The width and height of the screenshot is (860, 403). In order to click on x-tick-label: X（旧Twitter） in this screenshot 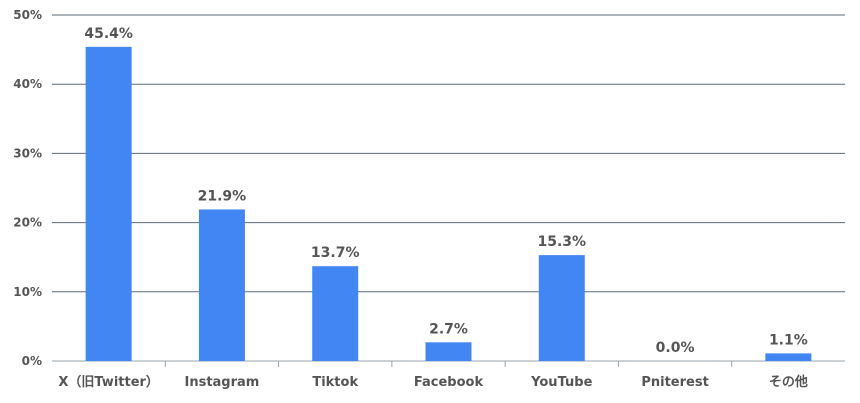, I will do `click(108, 382)`.